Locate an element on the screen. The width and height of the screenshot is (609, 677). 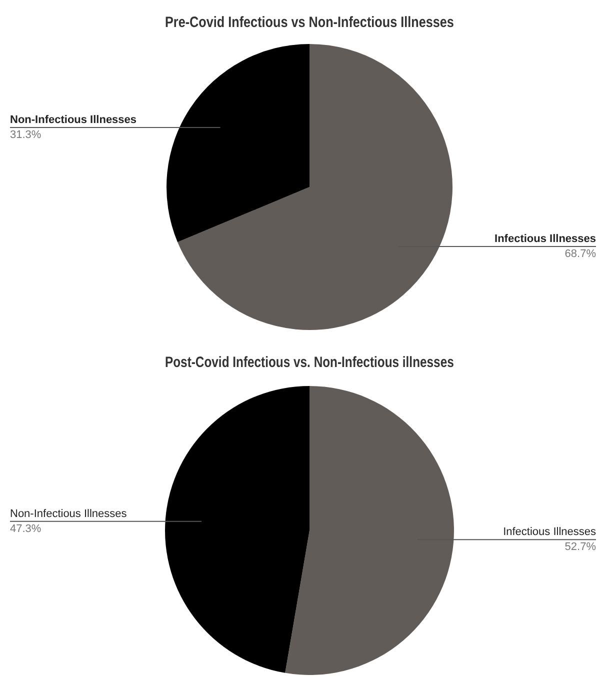
data-label: 47.3% is located at coordinates (26, 528).